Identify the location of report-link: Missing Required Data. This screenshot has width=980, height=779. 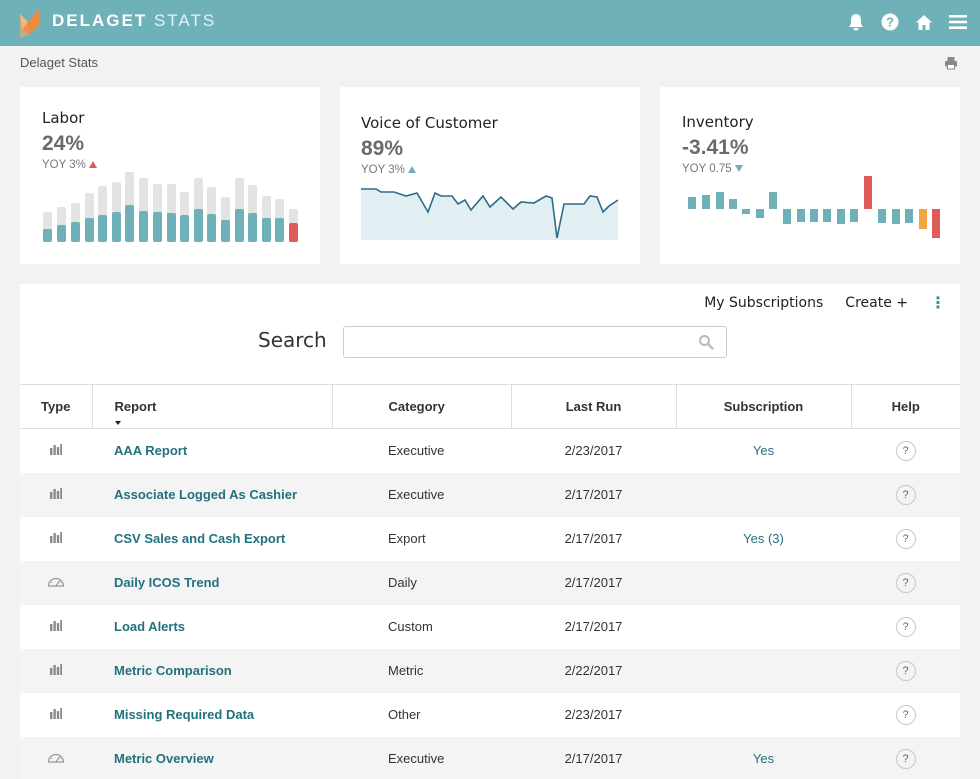
(184, 714).